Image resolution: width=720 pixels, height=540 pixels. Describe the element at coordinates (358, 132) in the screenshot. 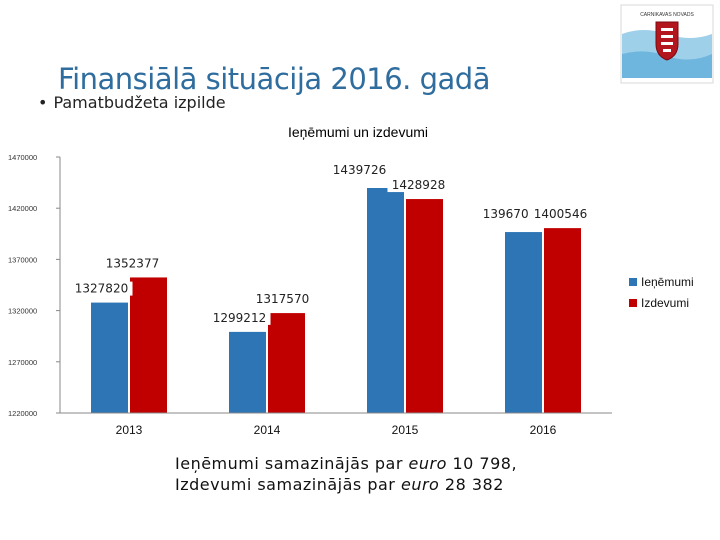

I see `chart-title: Ieņēmumi un izdevumi` at that location.